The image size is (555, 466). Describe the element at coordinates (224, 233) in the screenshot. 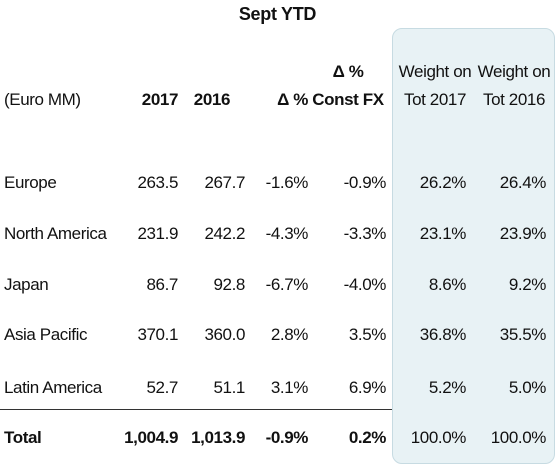

I see `row-value-2016: 242.2` at that location.